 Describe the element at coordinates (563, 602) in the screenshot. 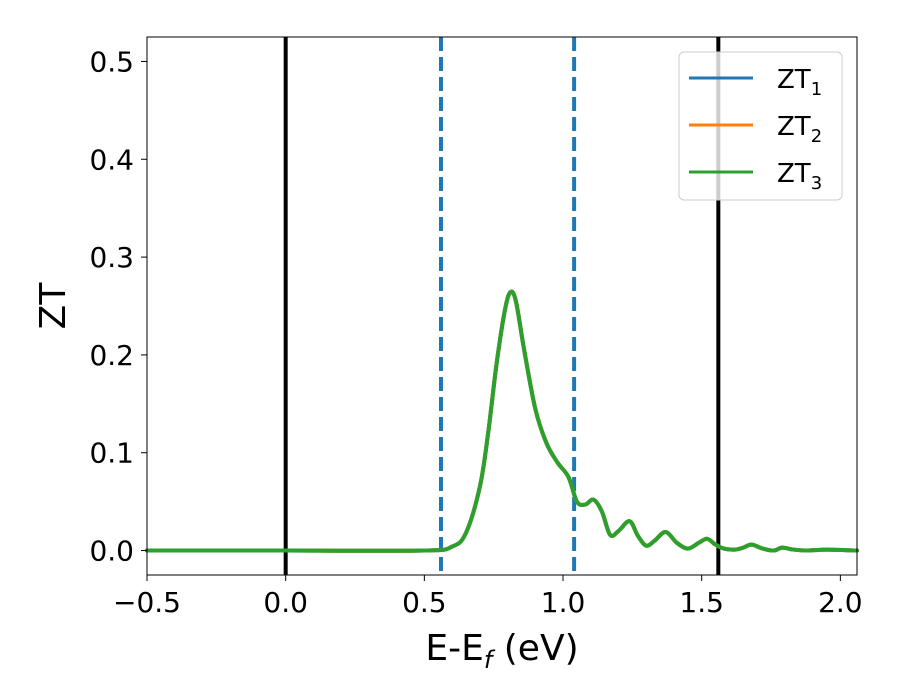

I see `x-tick-label: 1.0` at that location.